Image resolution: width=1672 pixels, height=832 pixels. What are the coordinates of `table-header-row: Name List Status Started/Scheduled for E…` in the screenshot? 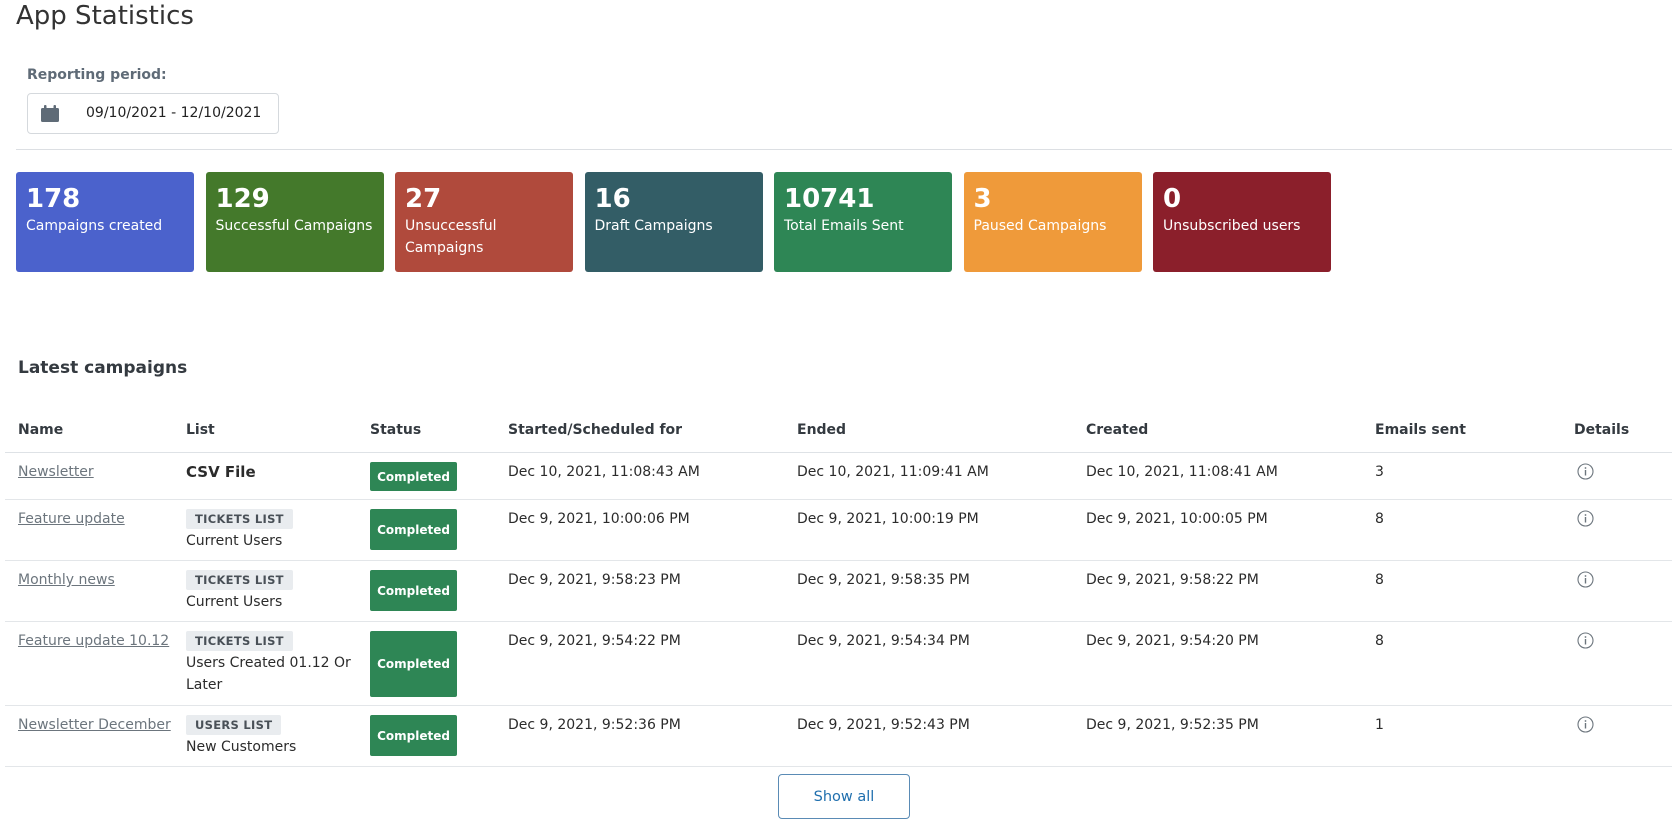 It's located at (838, 430).